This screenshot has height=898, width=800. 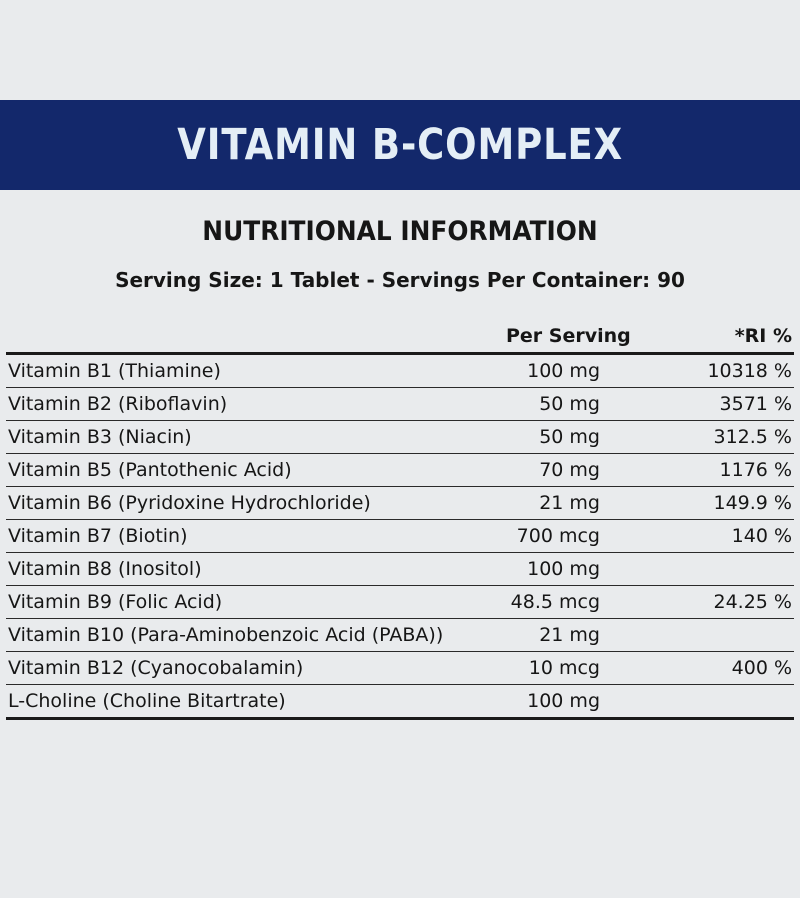 I want to click on header-nutrient, so click(x=256, y=337).